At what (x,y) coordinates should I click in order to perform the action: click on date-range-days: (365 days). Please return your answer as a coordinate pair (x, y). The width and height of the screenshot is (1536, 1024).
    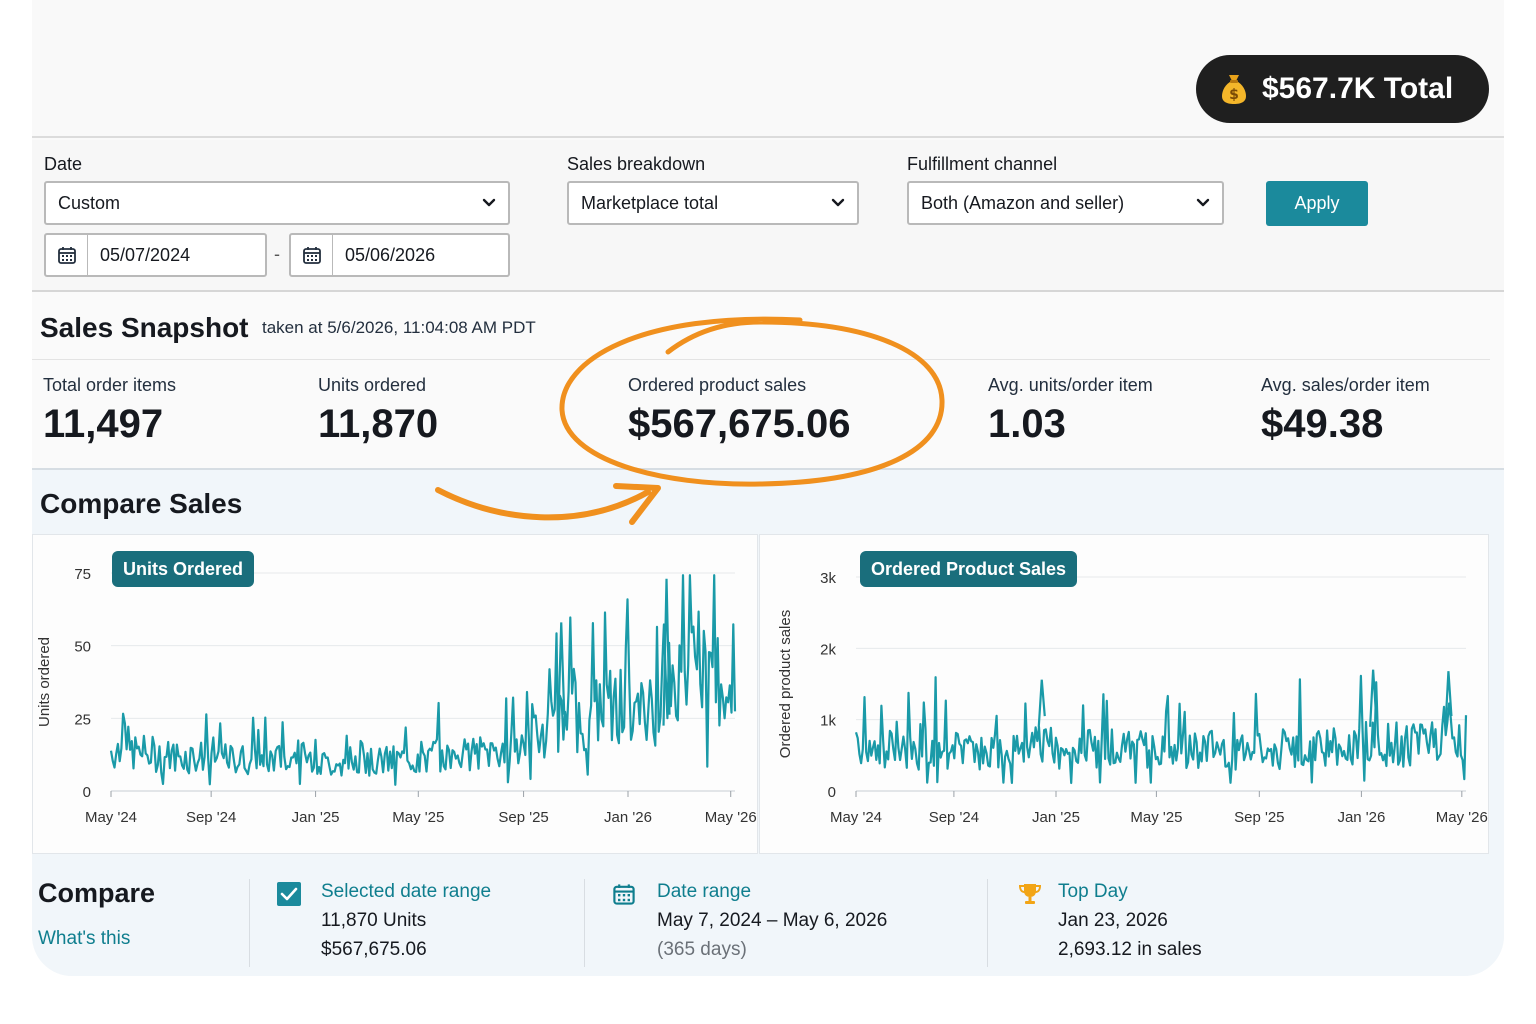
    Looking at the image, I should click on (702, 949).